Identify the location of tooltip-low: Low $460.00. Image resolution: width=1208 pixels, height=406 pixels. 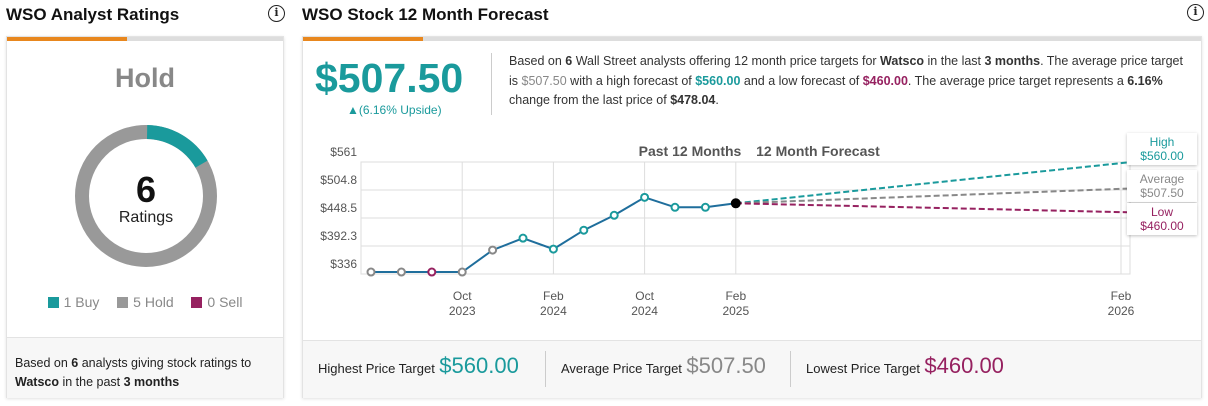
(1162, 219).